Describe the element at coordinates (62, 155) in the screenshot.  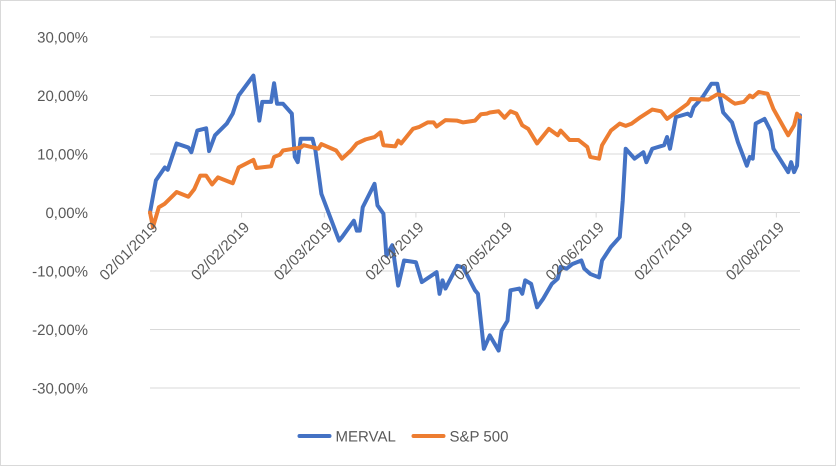
I see `y-tick-label: 10,00%` at that location.